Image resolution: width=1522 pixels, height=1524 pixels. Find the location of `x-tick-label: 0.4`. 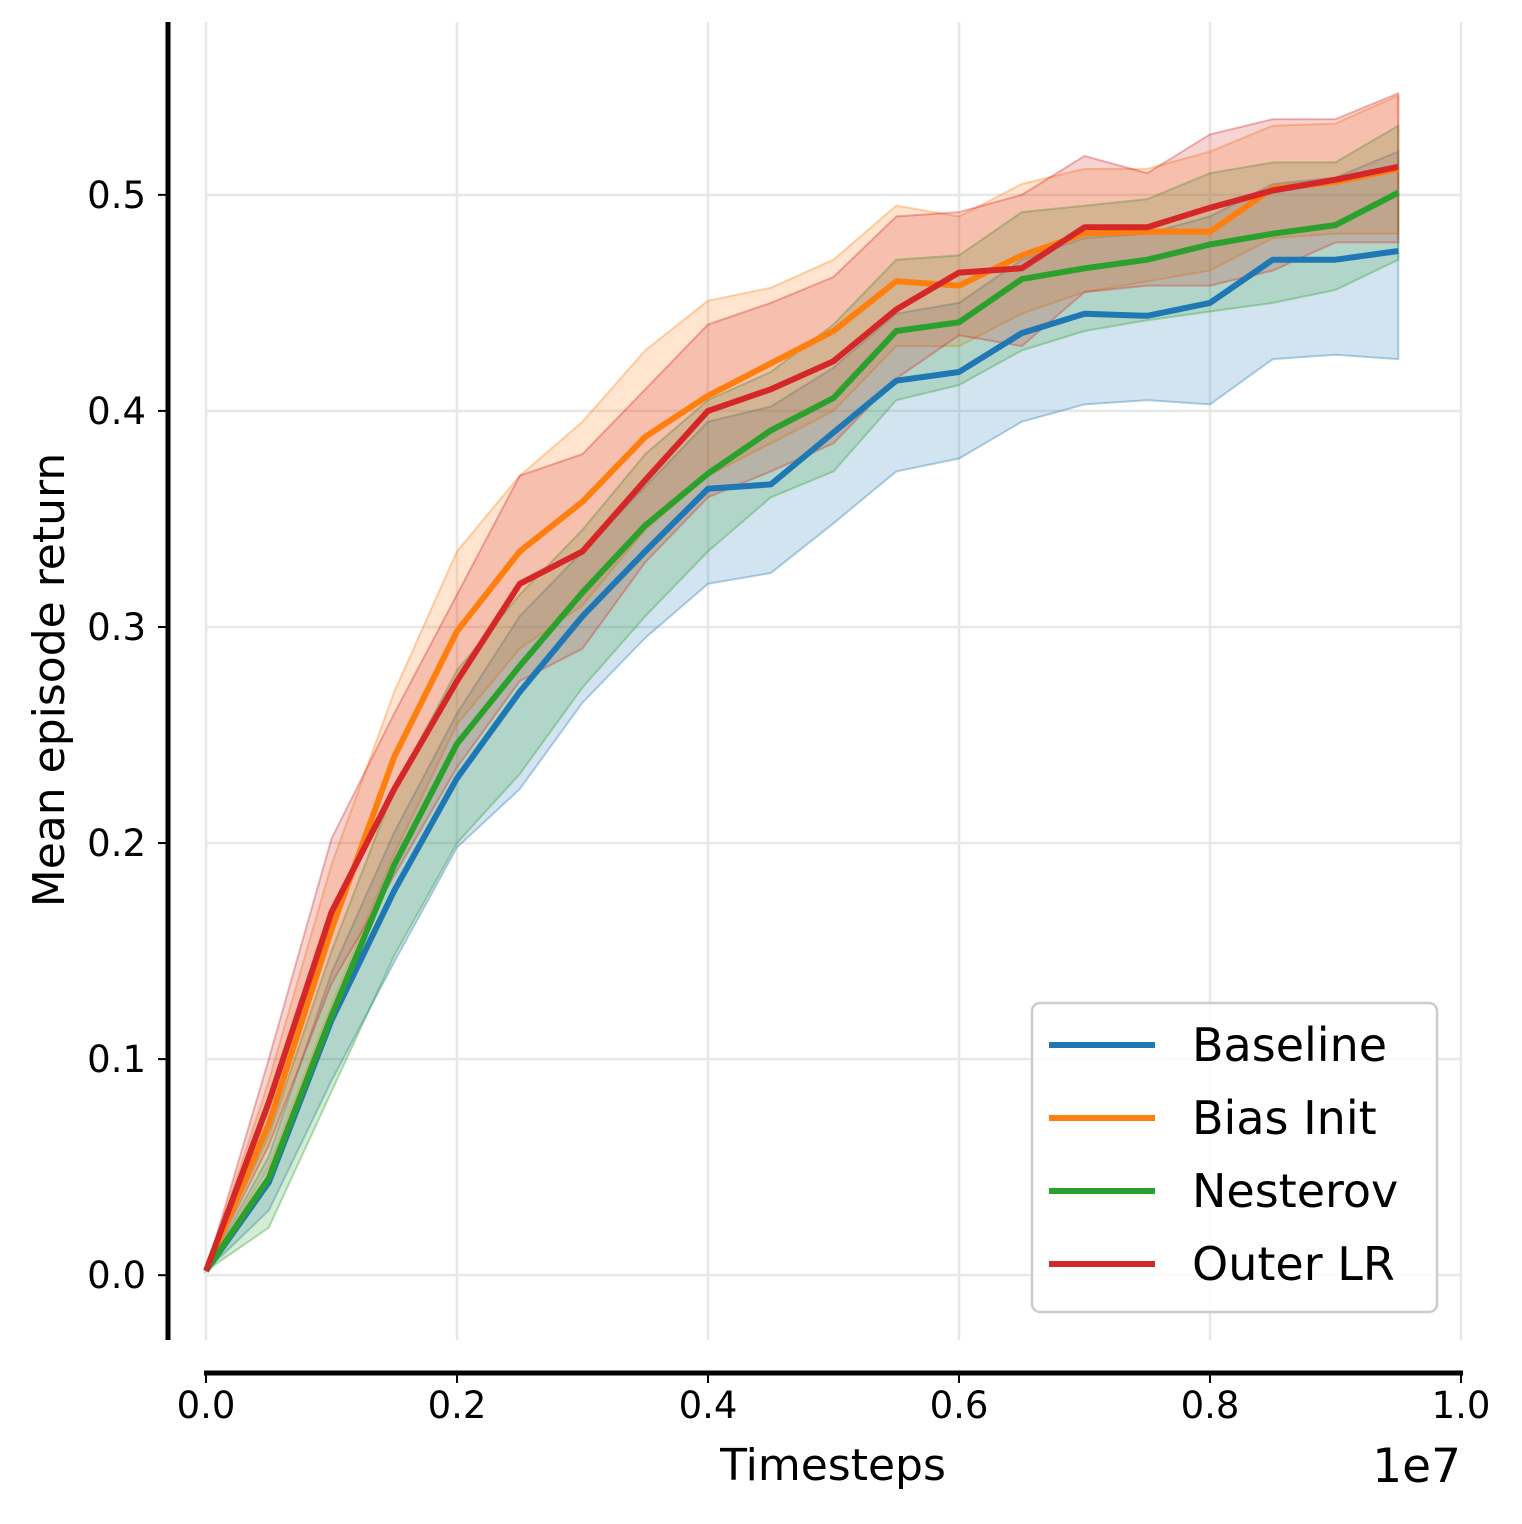

x-tick-label: 0.4 is located at coordinates (708, 1405).